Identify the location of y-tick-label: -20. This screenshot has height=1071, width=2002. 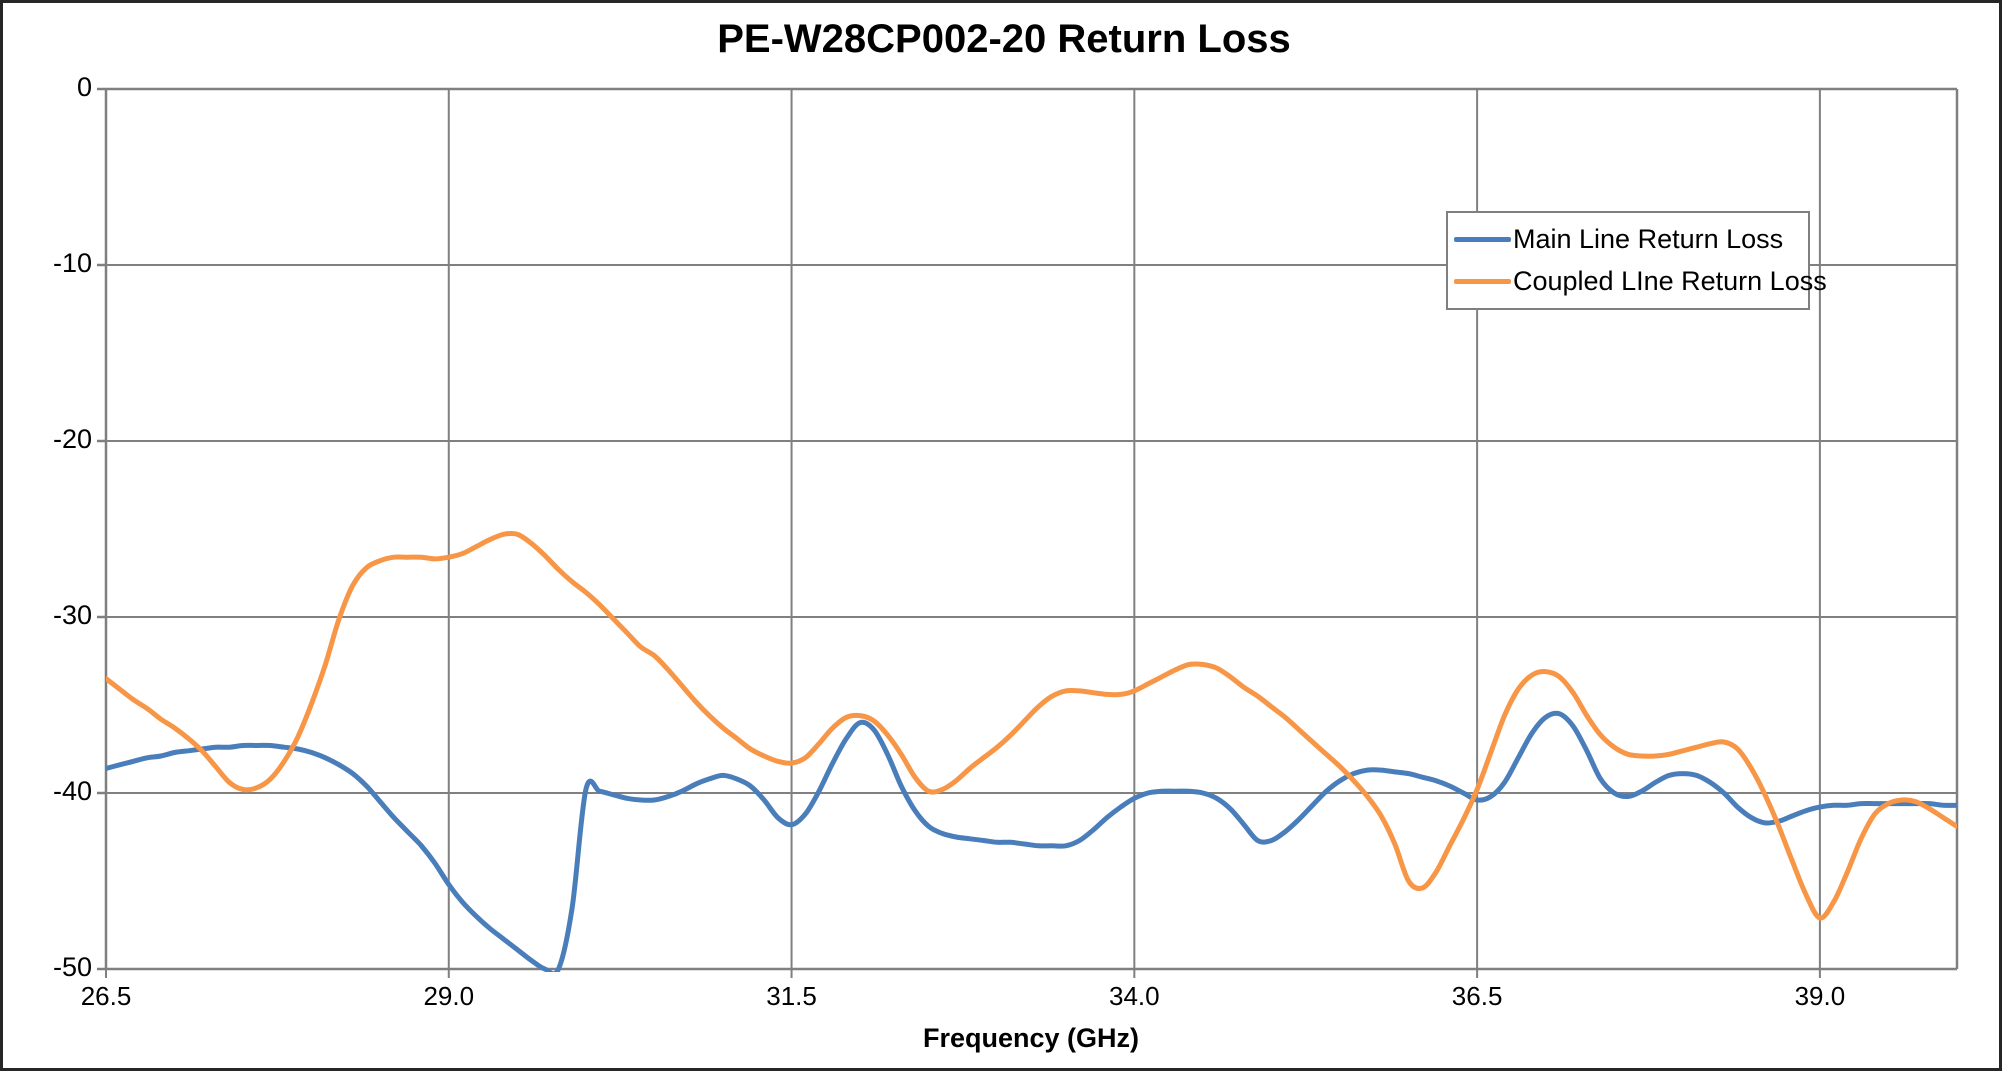
(72, 439).